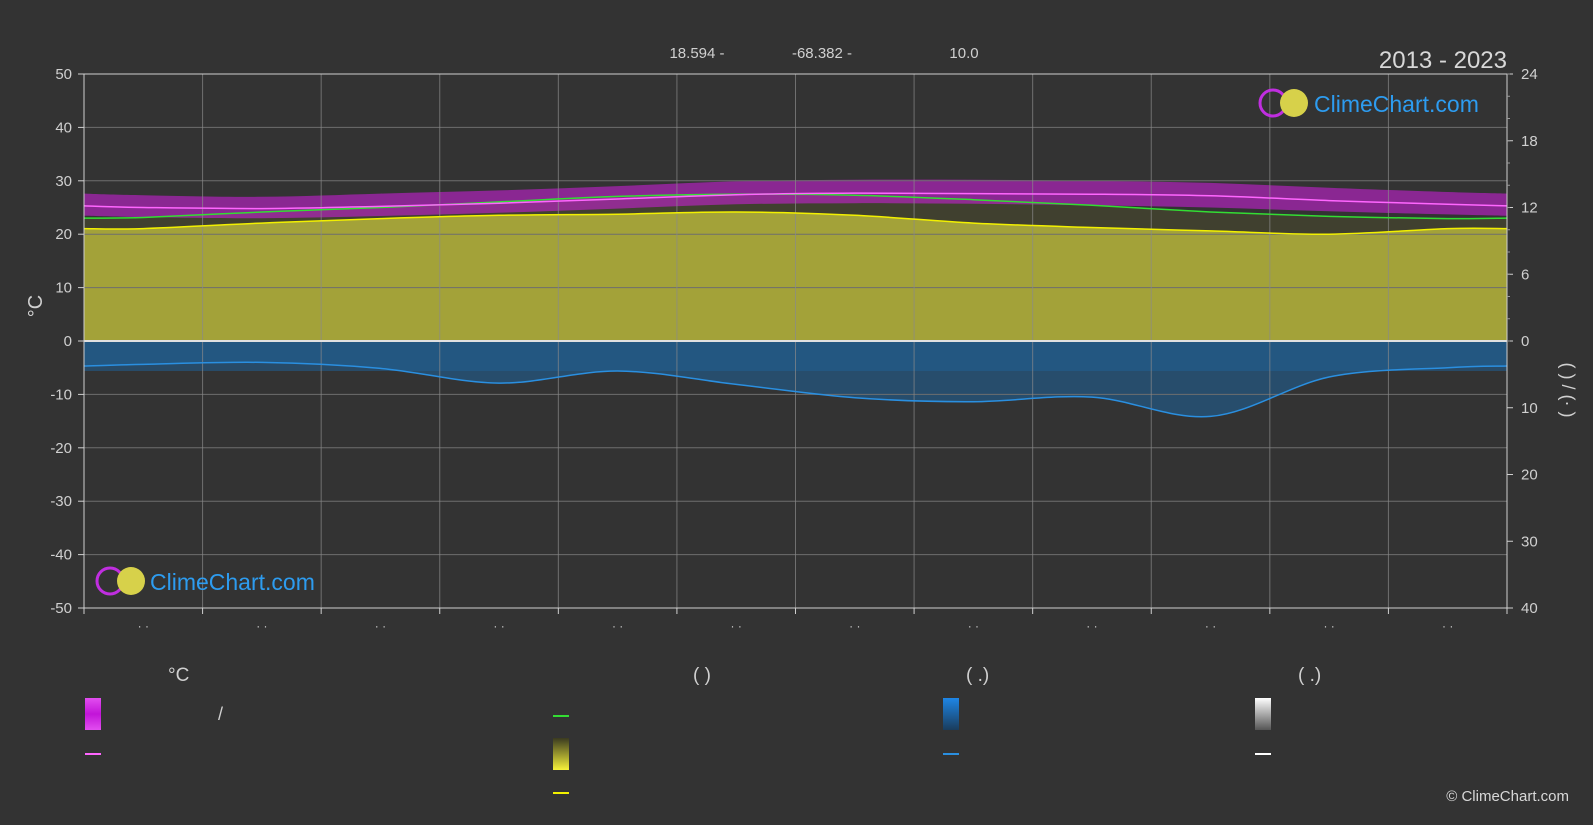 The height and width of the screenshot is (825, 1593). Describe the element at coordinates (1529, 408) in the screenshot. I see `y-right-tick-label: 10` at that location.